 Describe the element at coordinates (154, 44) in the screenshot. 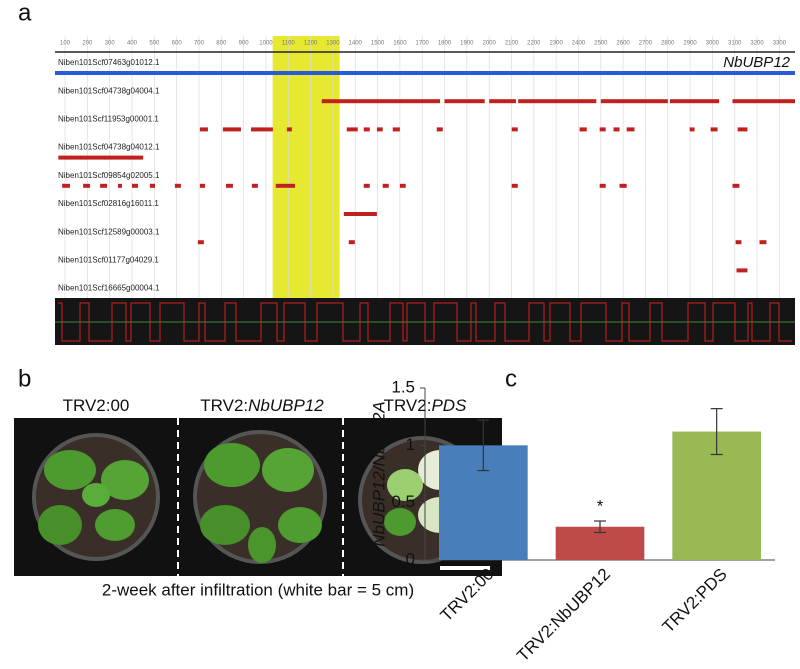

I see `ruler-label: 500` at that location.